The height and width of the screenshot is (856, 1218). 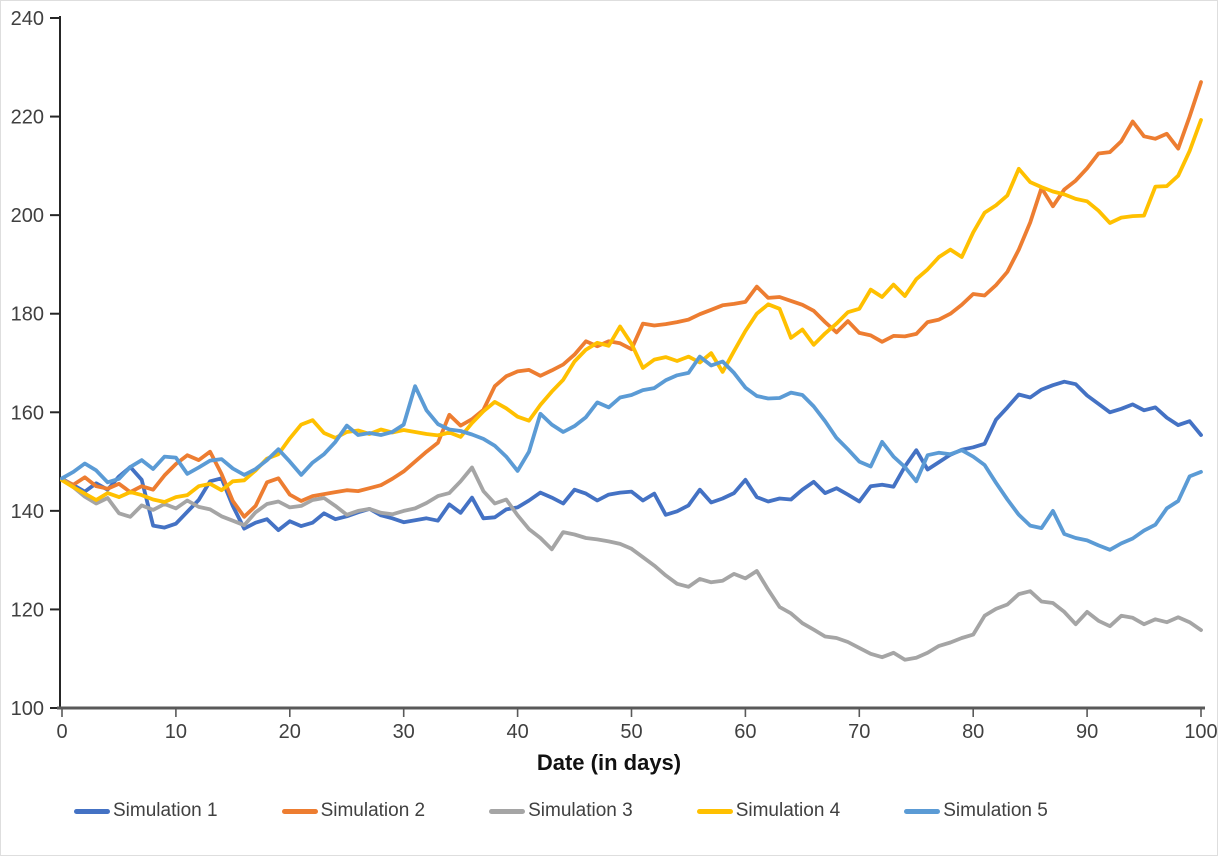 What do you see at coordinates (922, 811) in the screenshot?
I see `legend-marker-simulation-5-icon` at bounding box center [922, 811].